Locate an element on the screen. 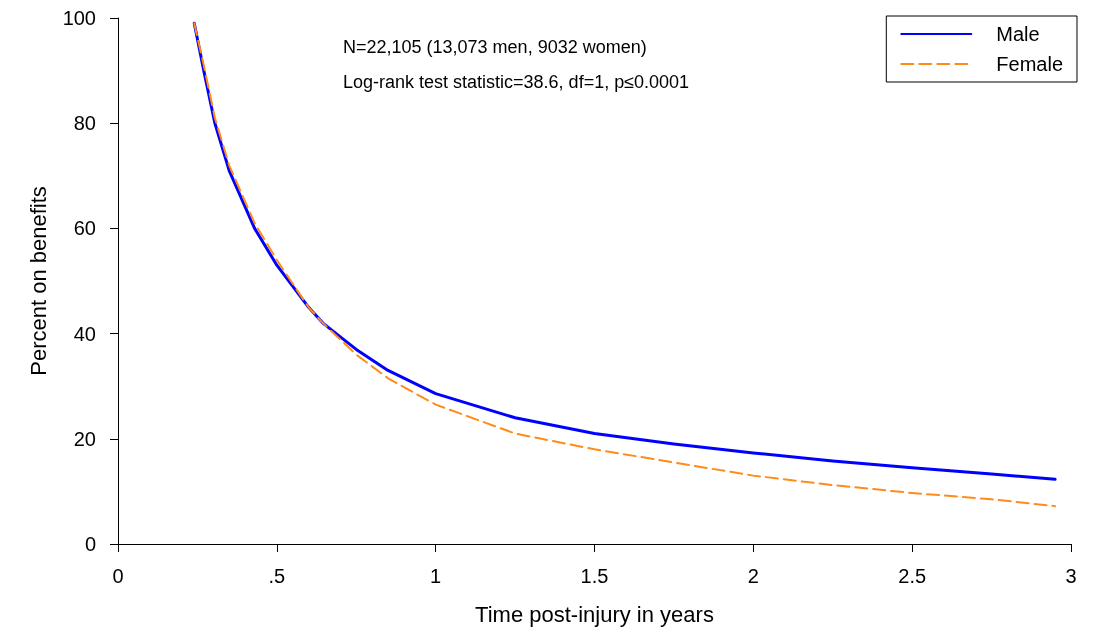 Image resolution: width=1093 pixels, height=638 pixels. x-tick-label: .5 is located at coordinates (277, 576).